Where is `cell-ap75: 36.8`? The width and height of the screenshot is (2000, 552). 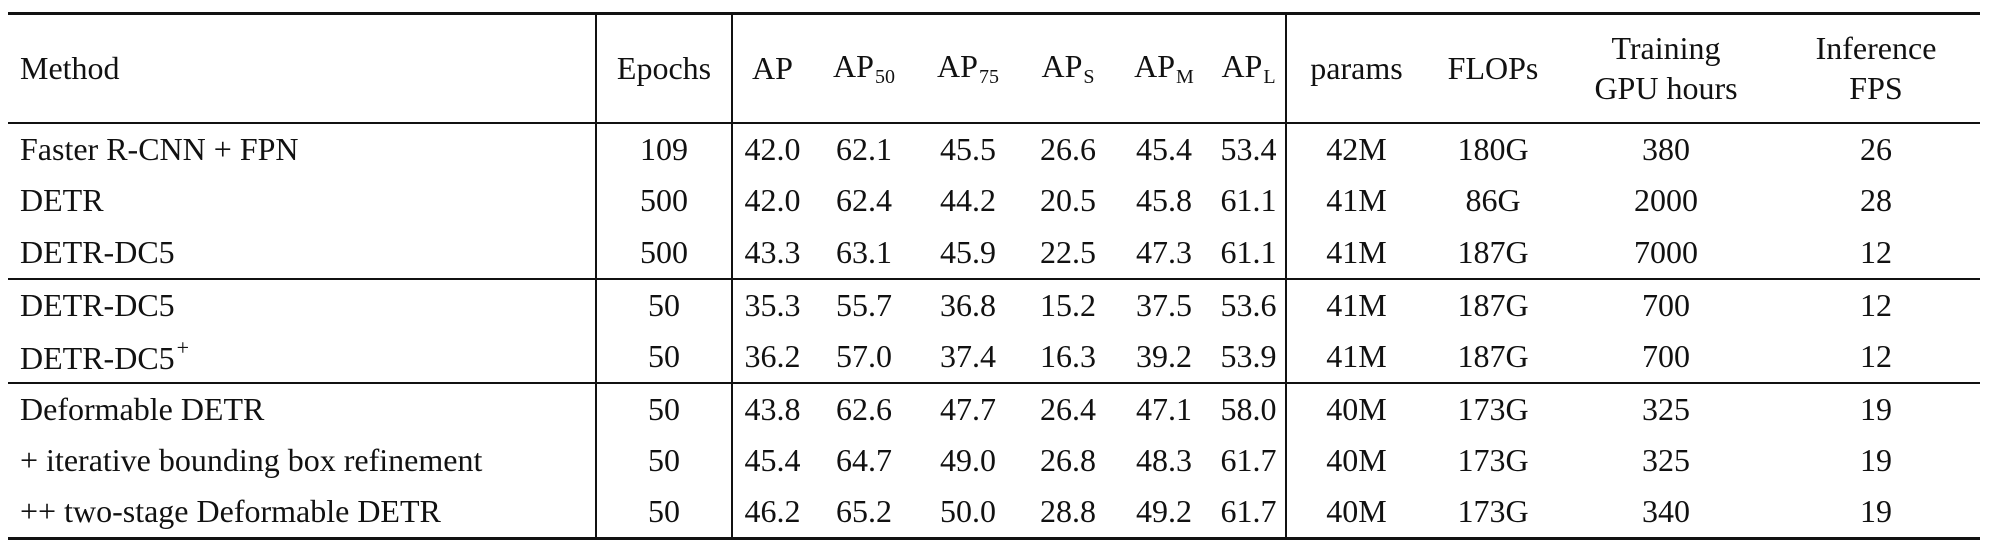
cell-ap75: 36.8 is located at coordinates (968, 304).